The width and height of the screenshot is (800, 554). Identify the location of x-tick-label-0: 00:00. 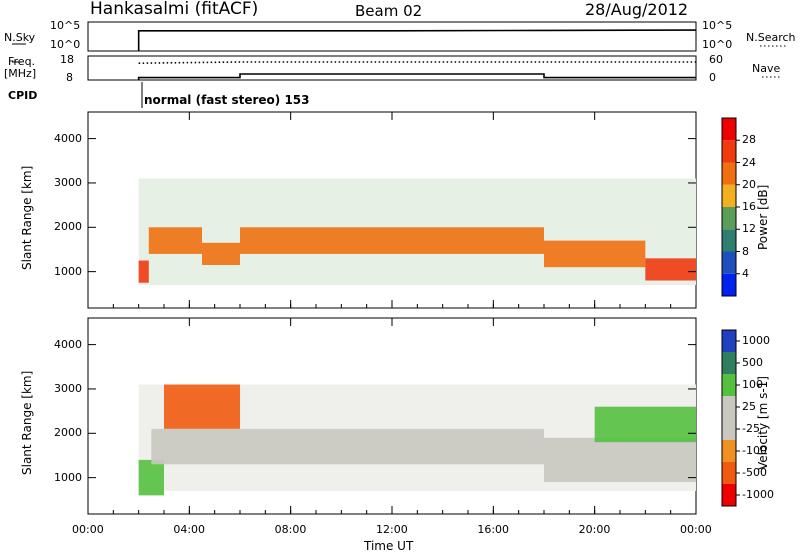
(88, 529).